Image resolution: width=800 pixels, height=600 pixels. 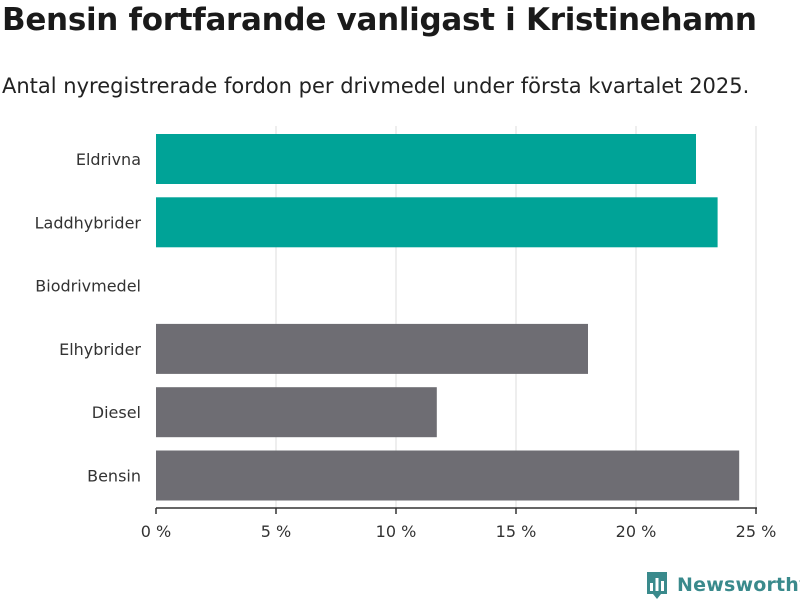 What do you see at coordinates (636, 531) in the screenshot?
I see `x-tick-label-4: 20 %` at bounding box center [636, 531].